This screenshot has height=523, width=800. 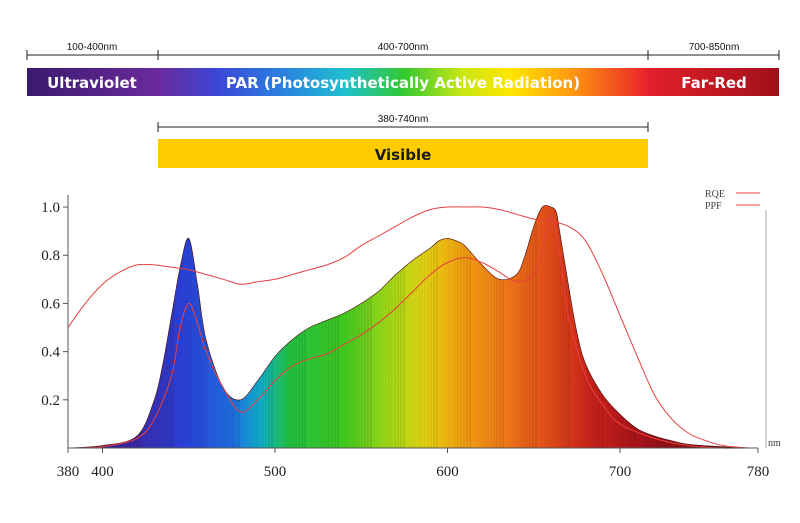 I want to click on uv-range-label: 100-400nm, so click(x=92, y=47).